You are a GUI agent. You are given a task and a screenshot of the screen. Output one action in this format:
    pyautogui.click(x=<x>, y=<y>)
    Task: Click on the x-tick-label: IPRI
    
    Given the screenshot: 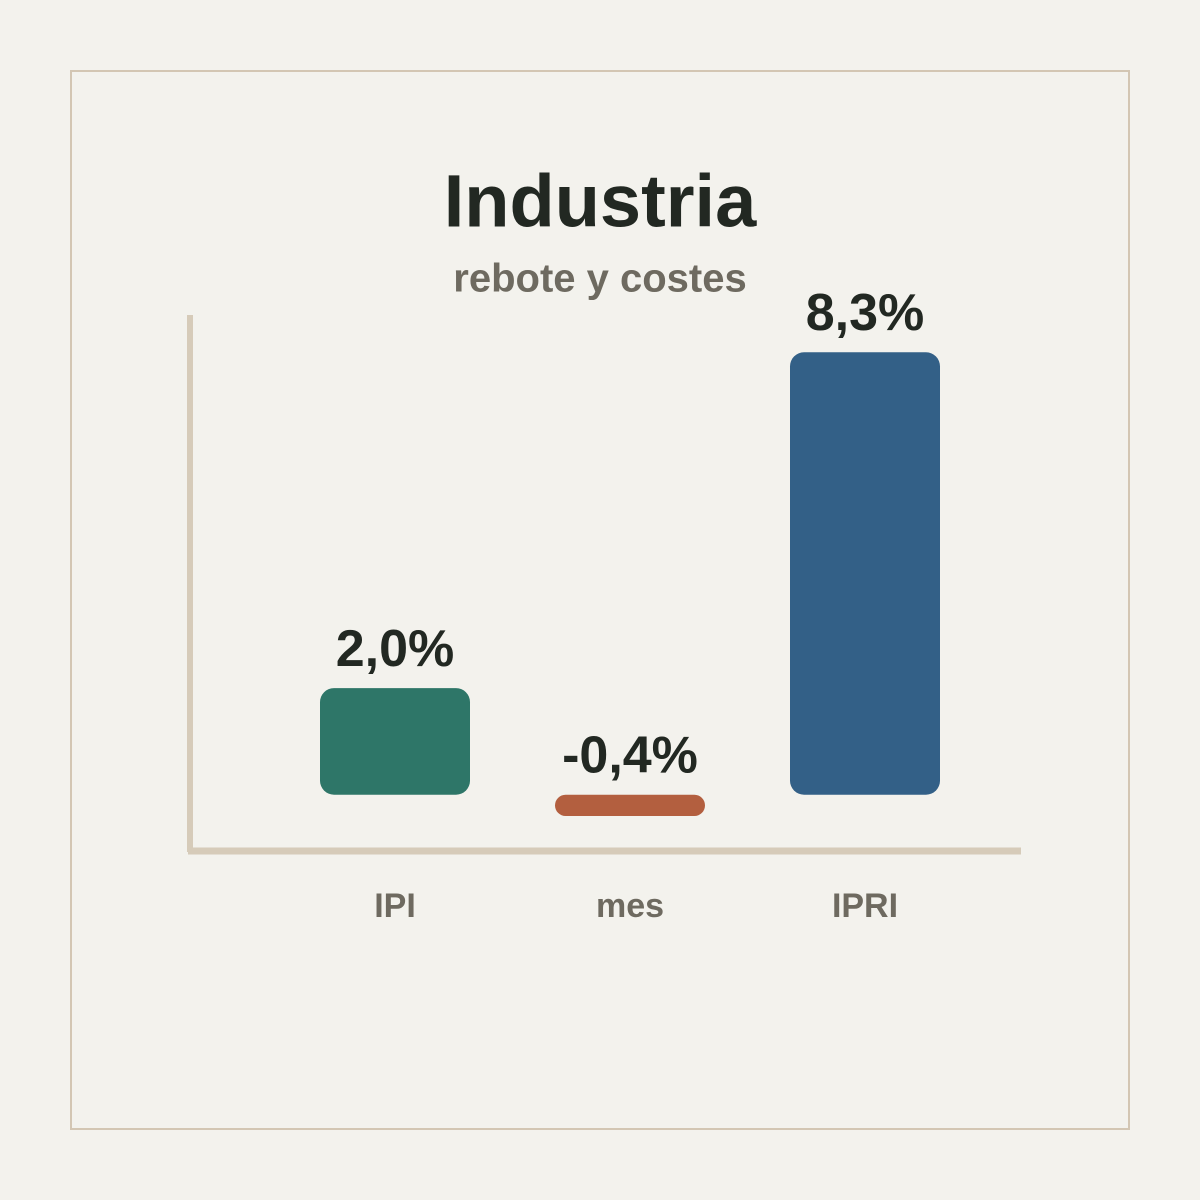 What is the action you would take?
    pyautogui.click(x=865, y=906)
    